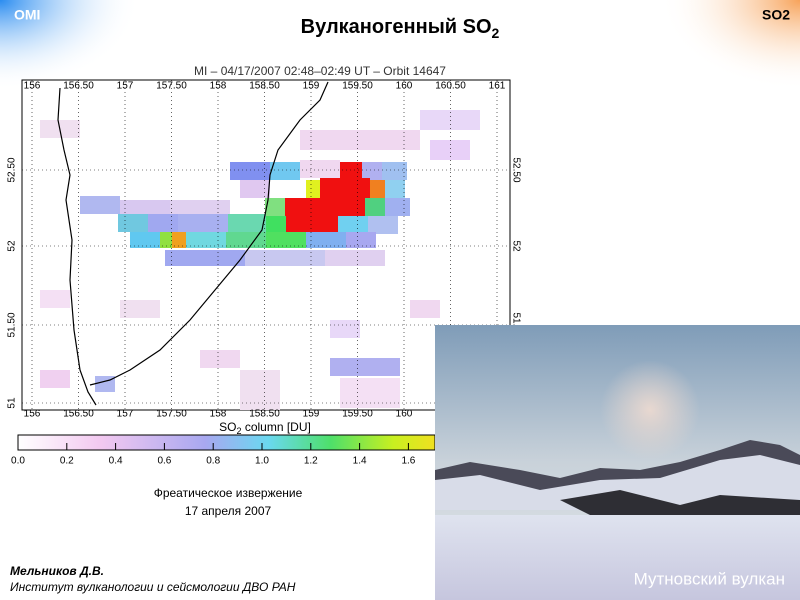 The width and height of the screenshot is (800, 600). I want to click on colorbar-sub: 2, so click(238, 431).